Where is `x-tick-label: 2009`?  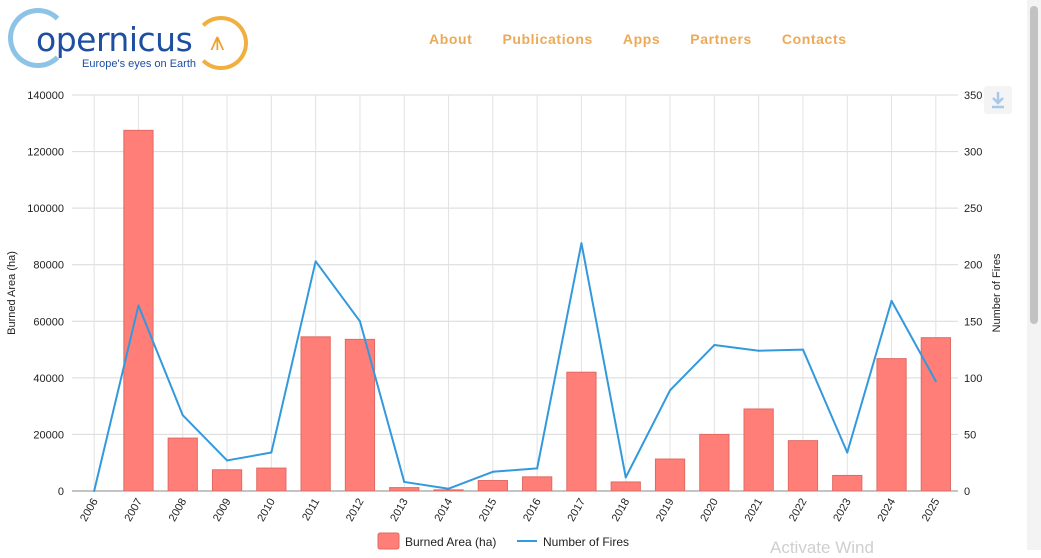
x-tick-label: 2009 is located at coordinates (222, 510).